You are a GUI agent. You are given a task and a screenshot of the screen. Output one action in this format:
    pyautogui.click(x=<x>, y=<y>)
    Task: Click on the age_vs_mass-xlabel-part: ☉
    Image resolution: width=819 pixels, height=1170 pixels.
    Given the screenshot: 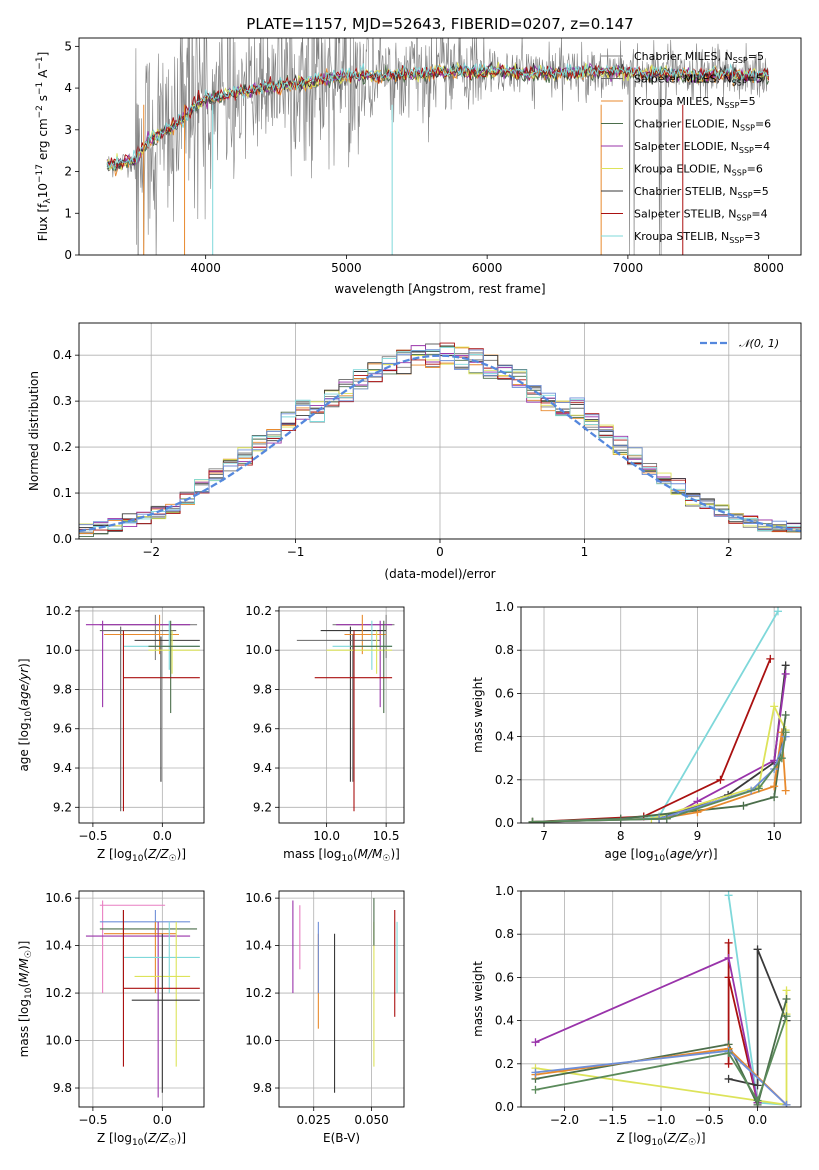 What is the action you would take?
    pyautogui.click(x=386, y=859)
    